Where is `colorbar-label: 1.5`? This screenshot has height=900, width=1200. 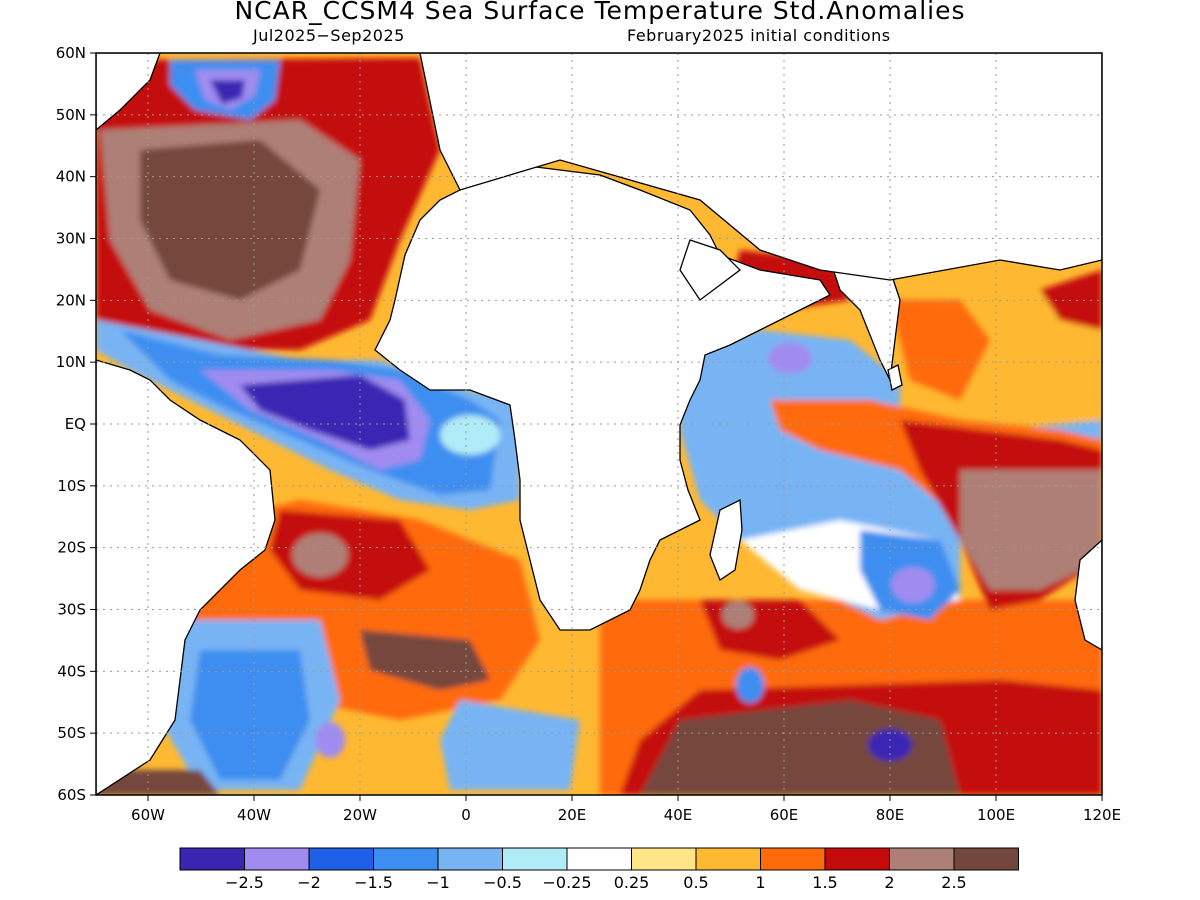
colorbar-label: 1.5 is located at coordinates (824, 882).